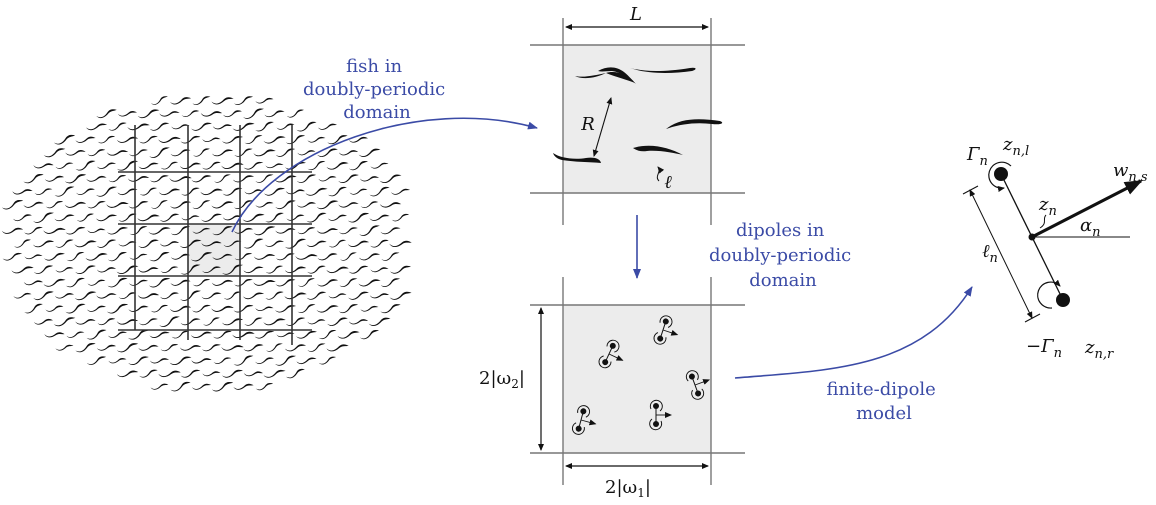 The image size is (1156, 505). What do you see at coordinates (638, 115) in the screenshot?
I see `domain-fish` at bounding box center [638, 115].